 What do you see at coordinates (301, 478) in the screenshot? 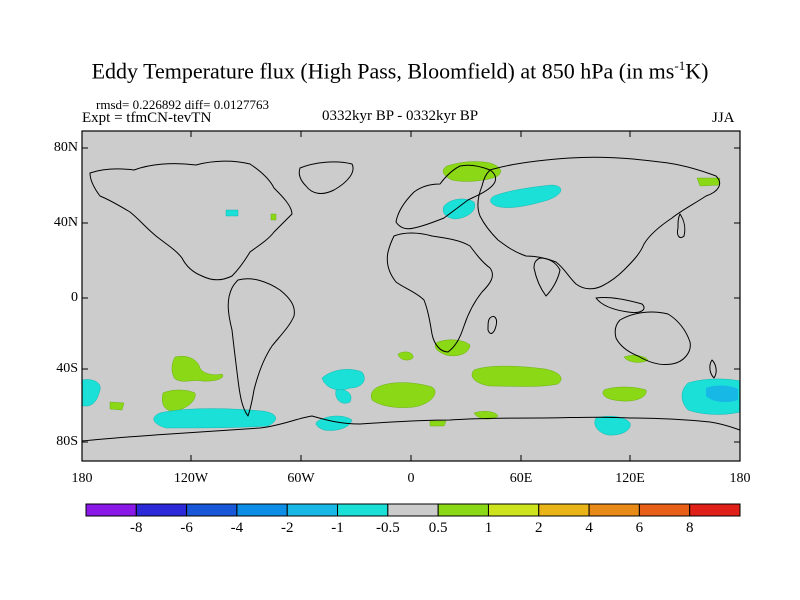
I see `lon-label: 60W` at bounding box center [301, 478].